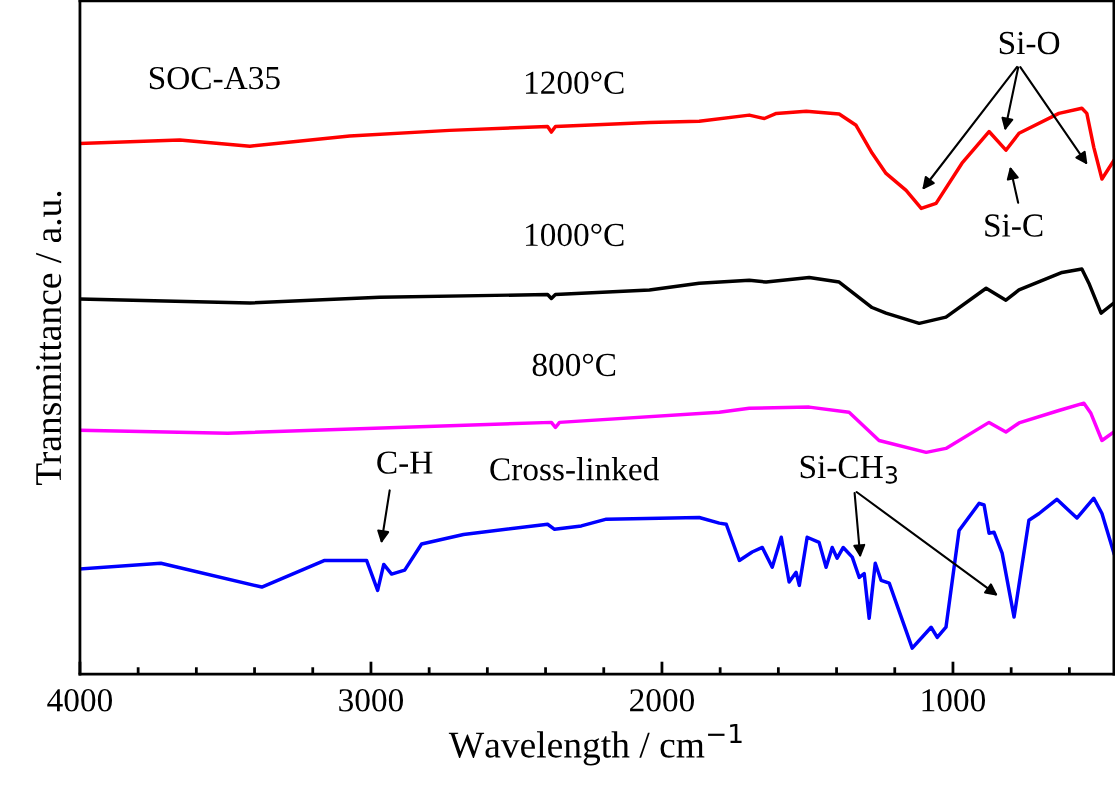 The width and height of the screenshot is (1115, 796). What do you see at coordinates (405, 462) in the screenshot?
I see `annotation: C-H` at bounding box center [405, 462].